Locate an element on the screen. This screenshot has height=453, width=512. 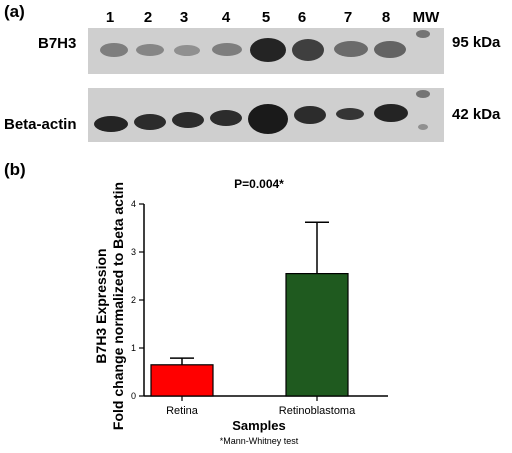
lane-label-8: 8 is located at coordinates (386, 17).